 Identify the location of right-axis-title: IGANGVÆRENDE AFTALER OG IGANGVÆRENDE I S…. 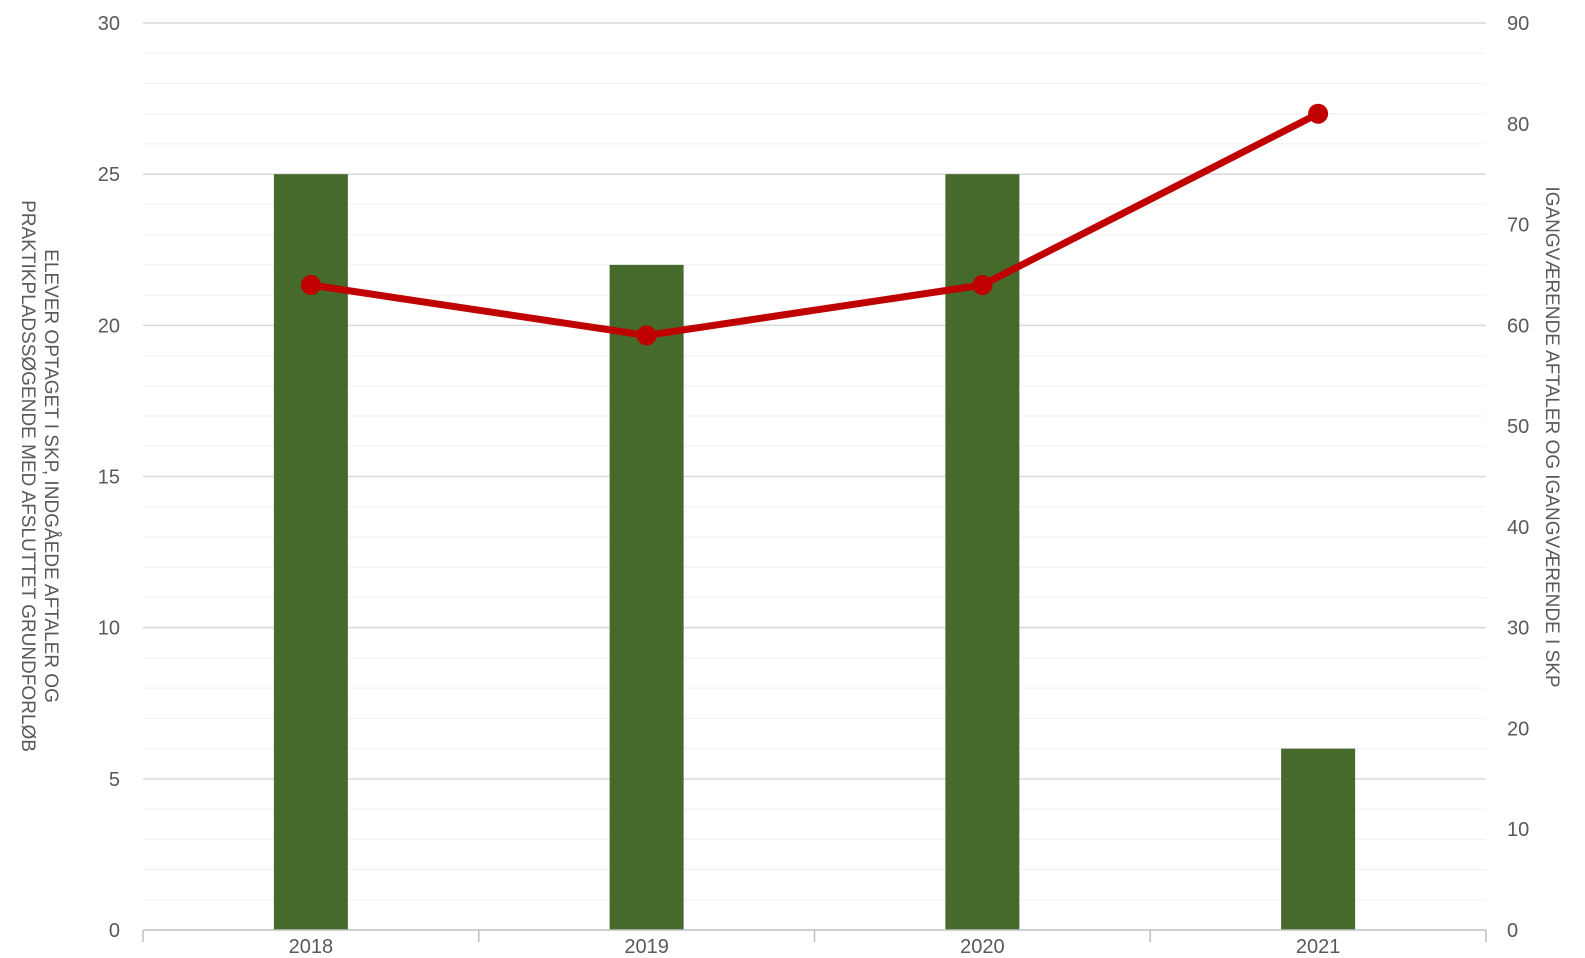
(1551, 436).